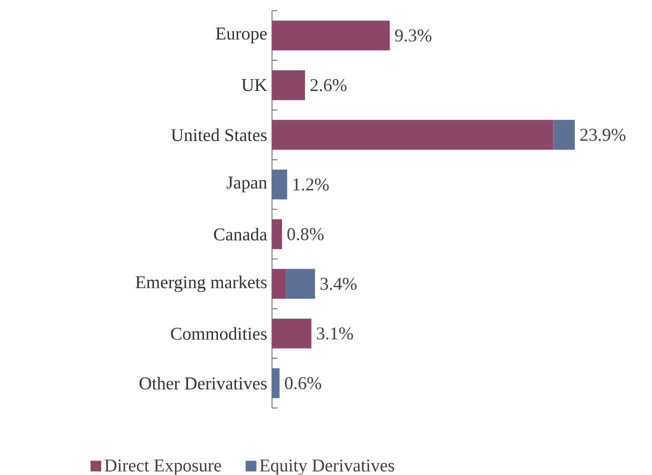 Image resolution: width=652 pixels, height=475 pixels. I want to click on y-tick-label: Europe, so click(241, 36).